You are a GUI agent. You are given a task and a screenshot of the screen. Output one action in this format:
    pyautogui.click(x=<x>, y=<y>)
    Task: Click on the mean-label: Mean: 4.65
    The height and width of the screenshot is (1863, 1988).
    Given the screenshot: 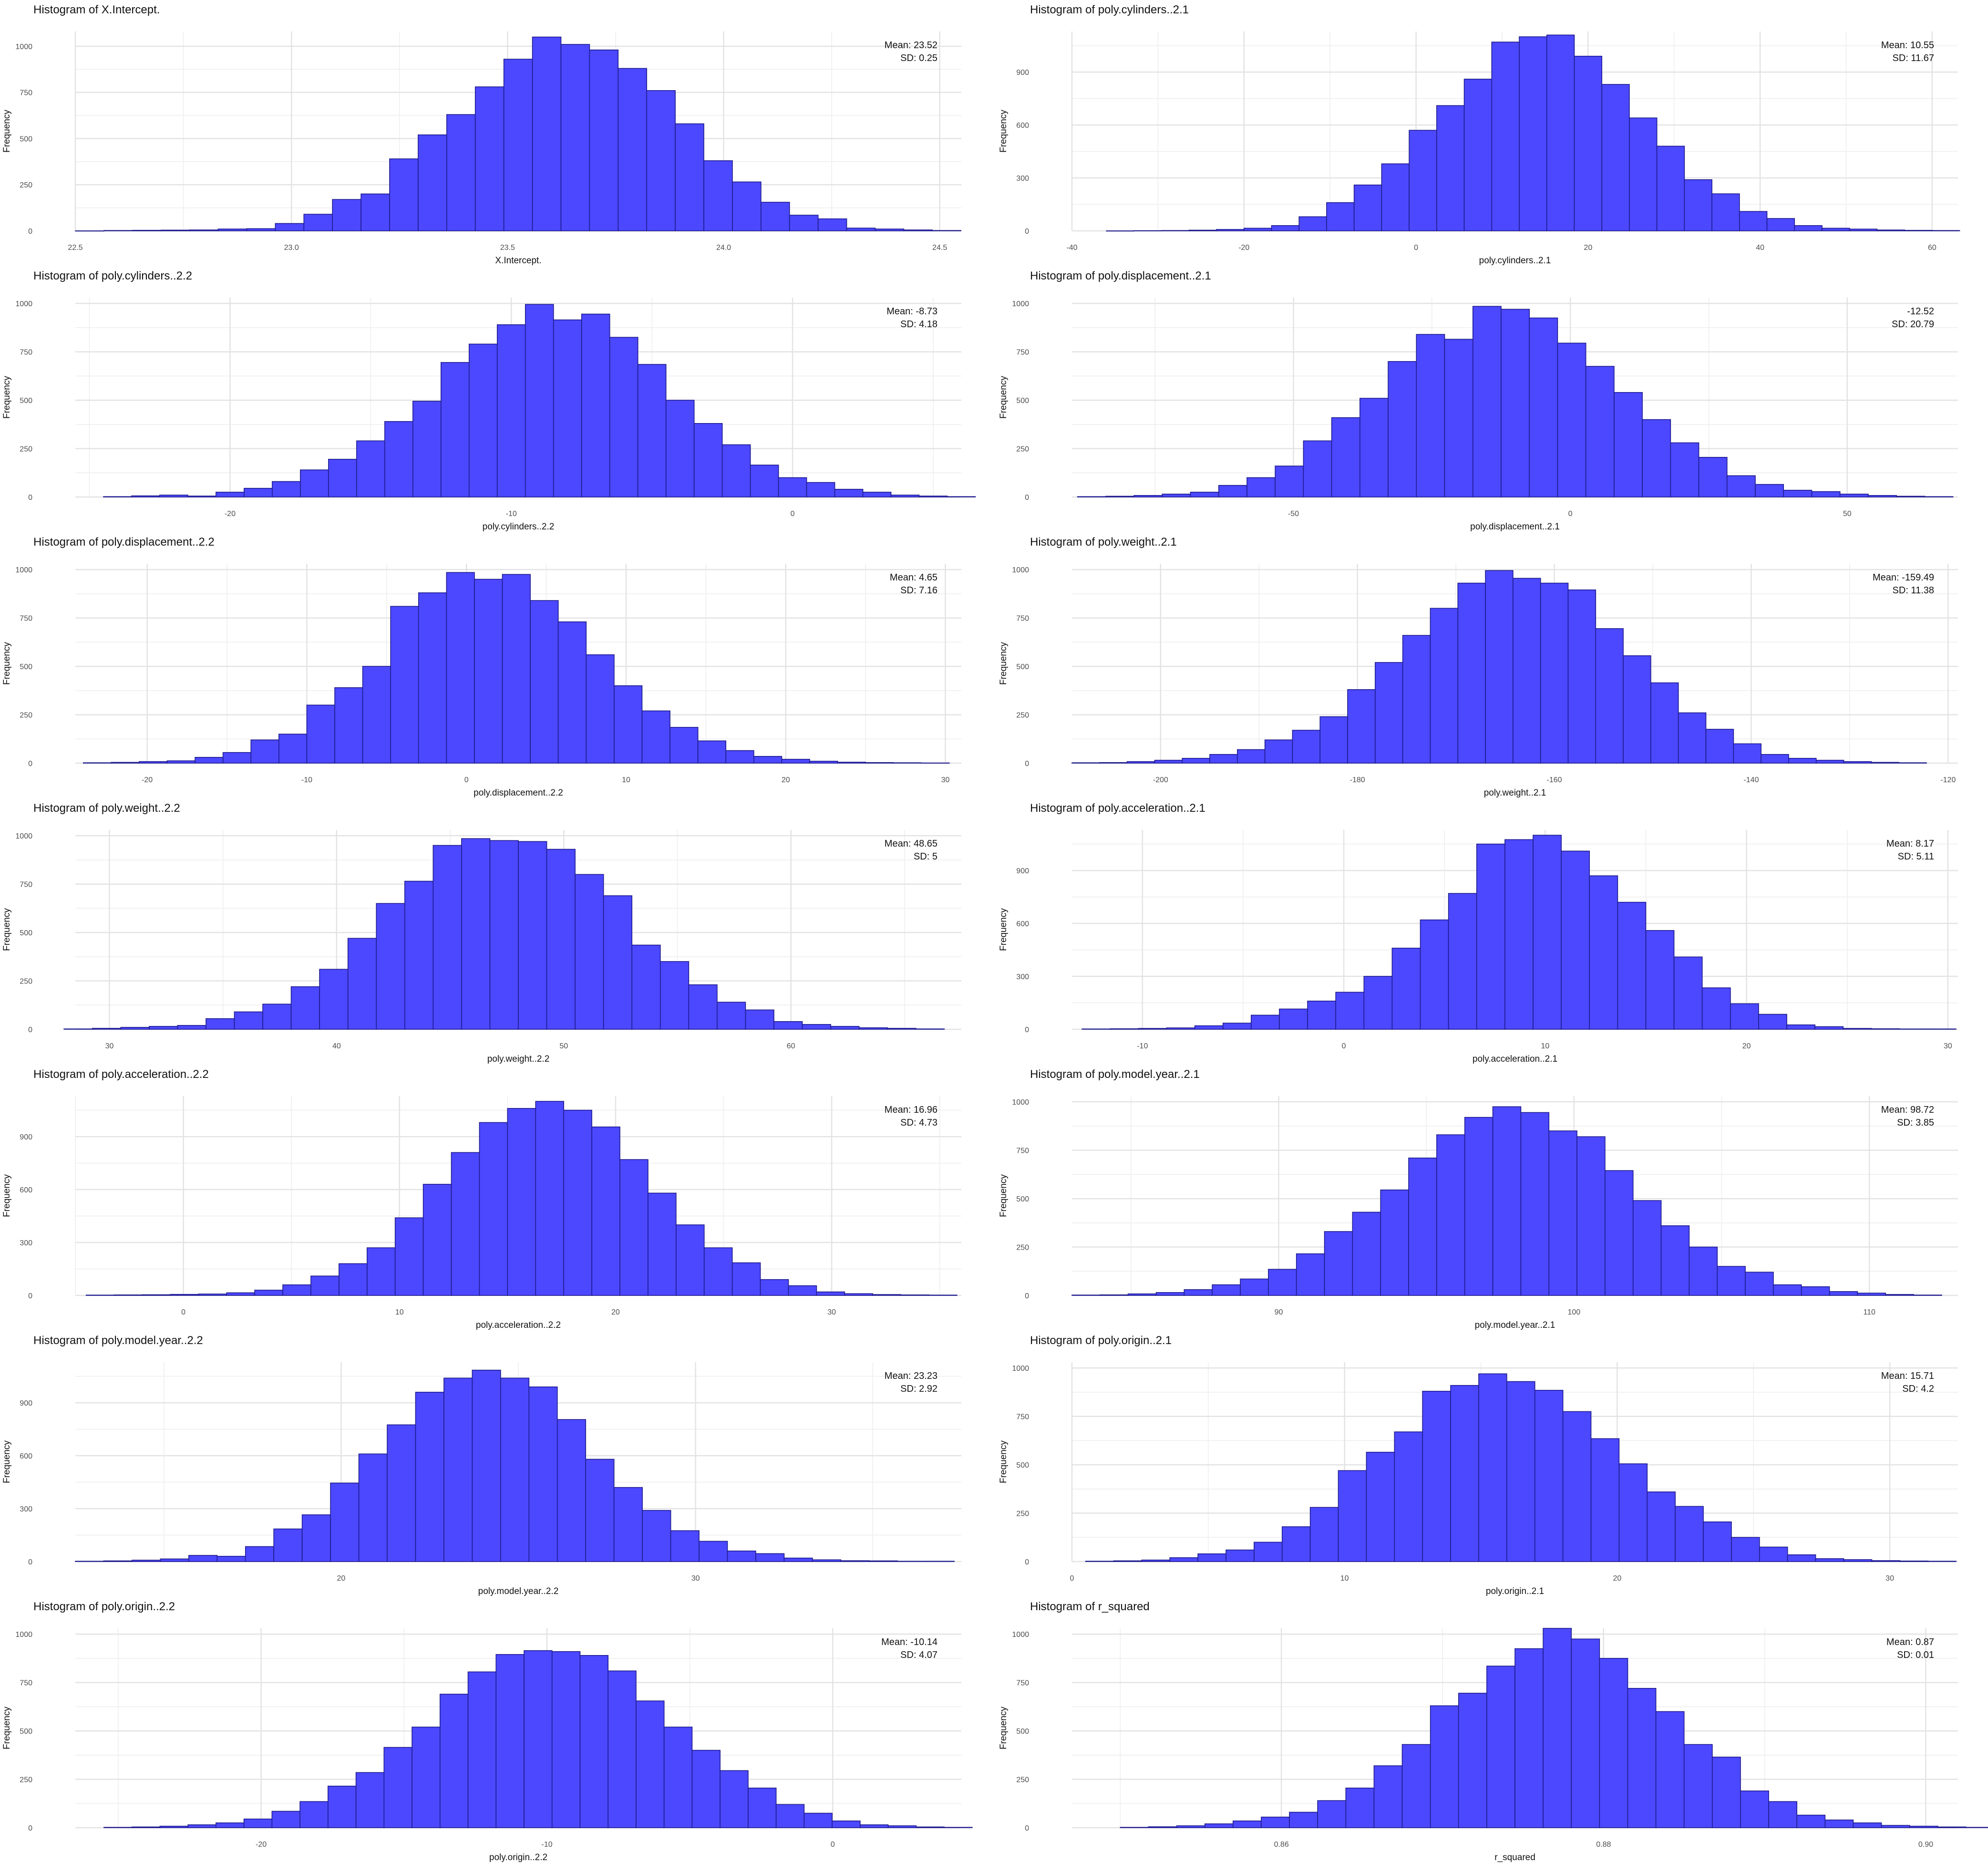 What is the action you would take?
    pyautogui.click(x=913, y=577)
    